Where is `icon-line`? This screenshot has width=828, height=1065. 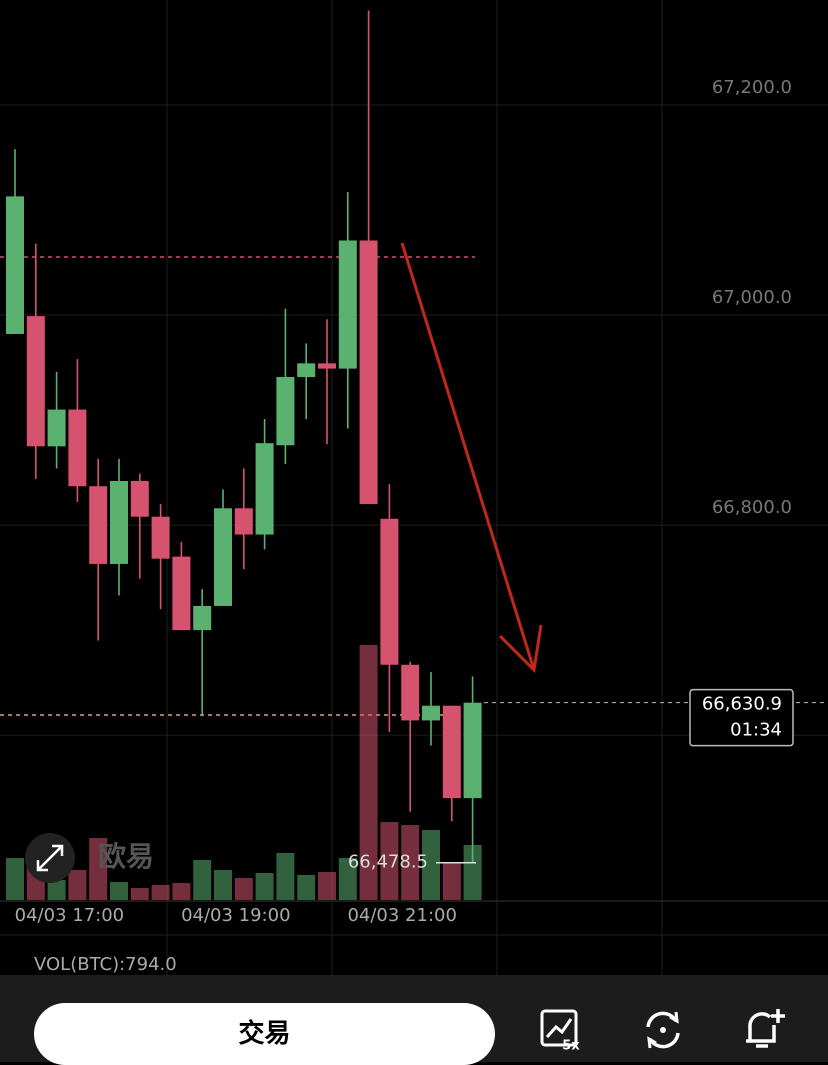 icon-line is located at coordinates (559, 1028).